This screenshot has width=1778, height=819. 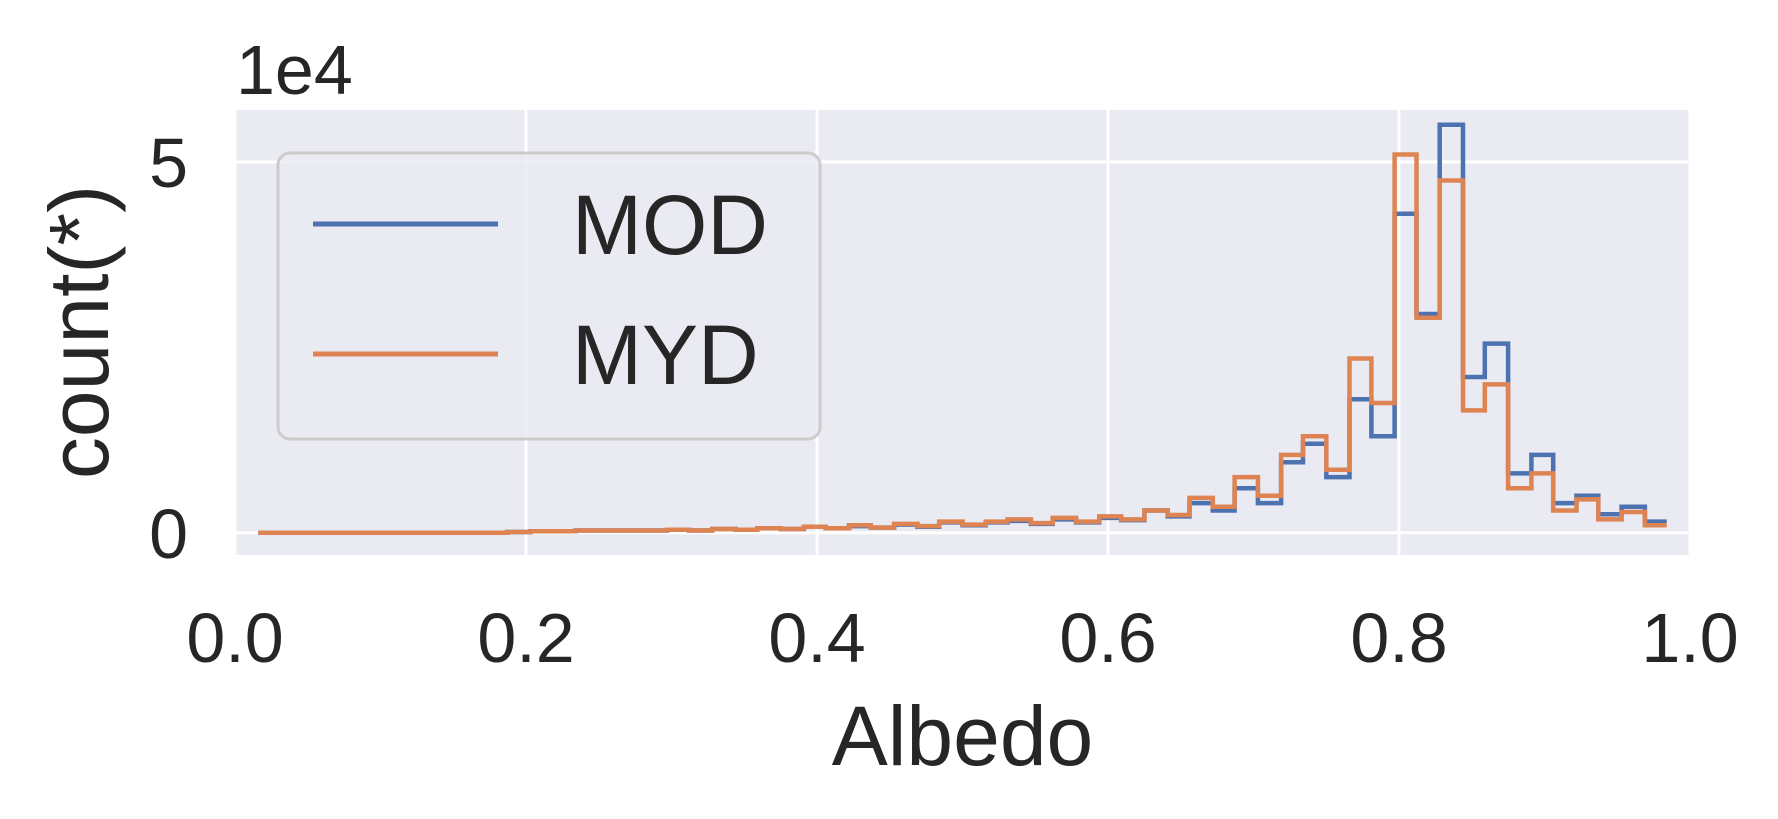 What do you see at coordinates (1107, 638) in the screenshot?
I see `x-tick-label: 0.6` at bounding box center [1107, 638].